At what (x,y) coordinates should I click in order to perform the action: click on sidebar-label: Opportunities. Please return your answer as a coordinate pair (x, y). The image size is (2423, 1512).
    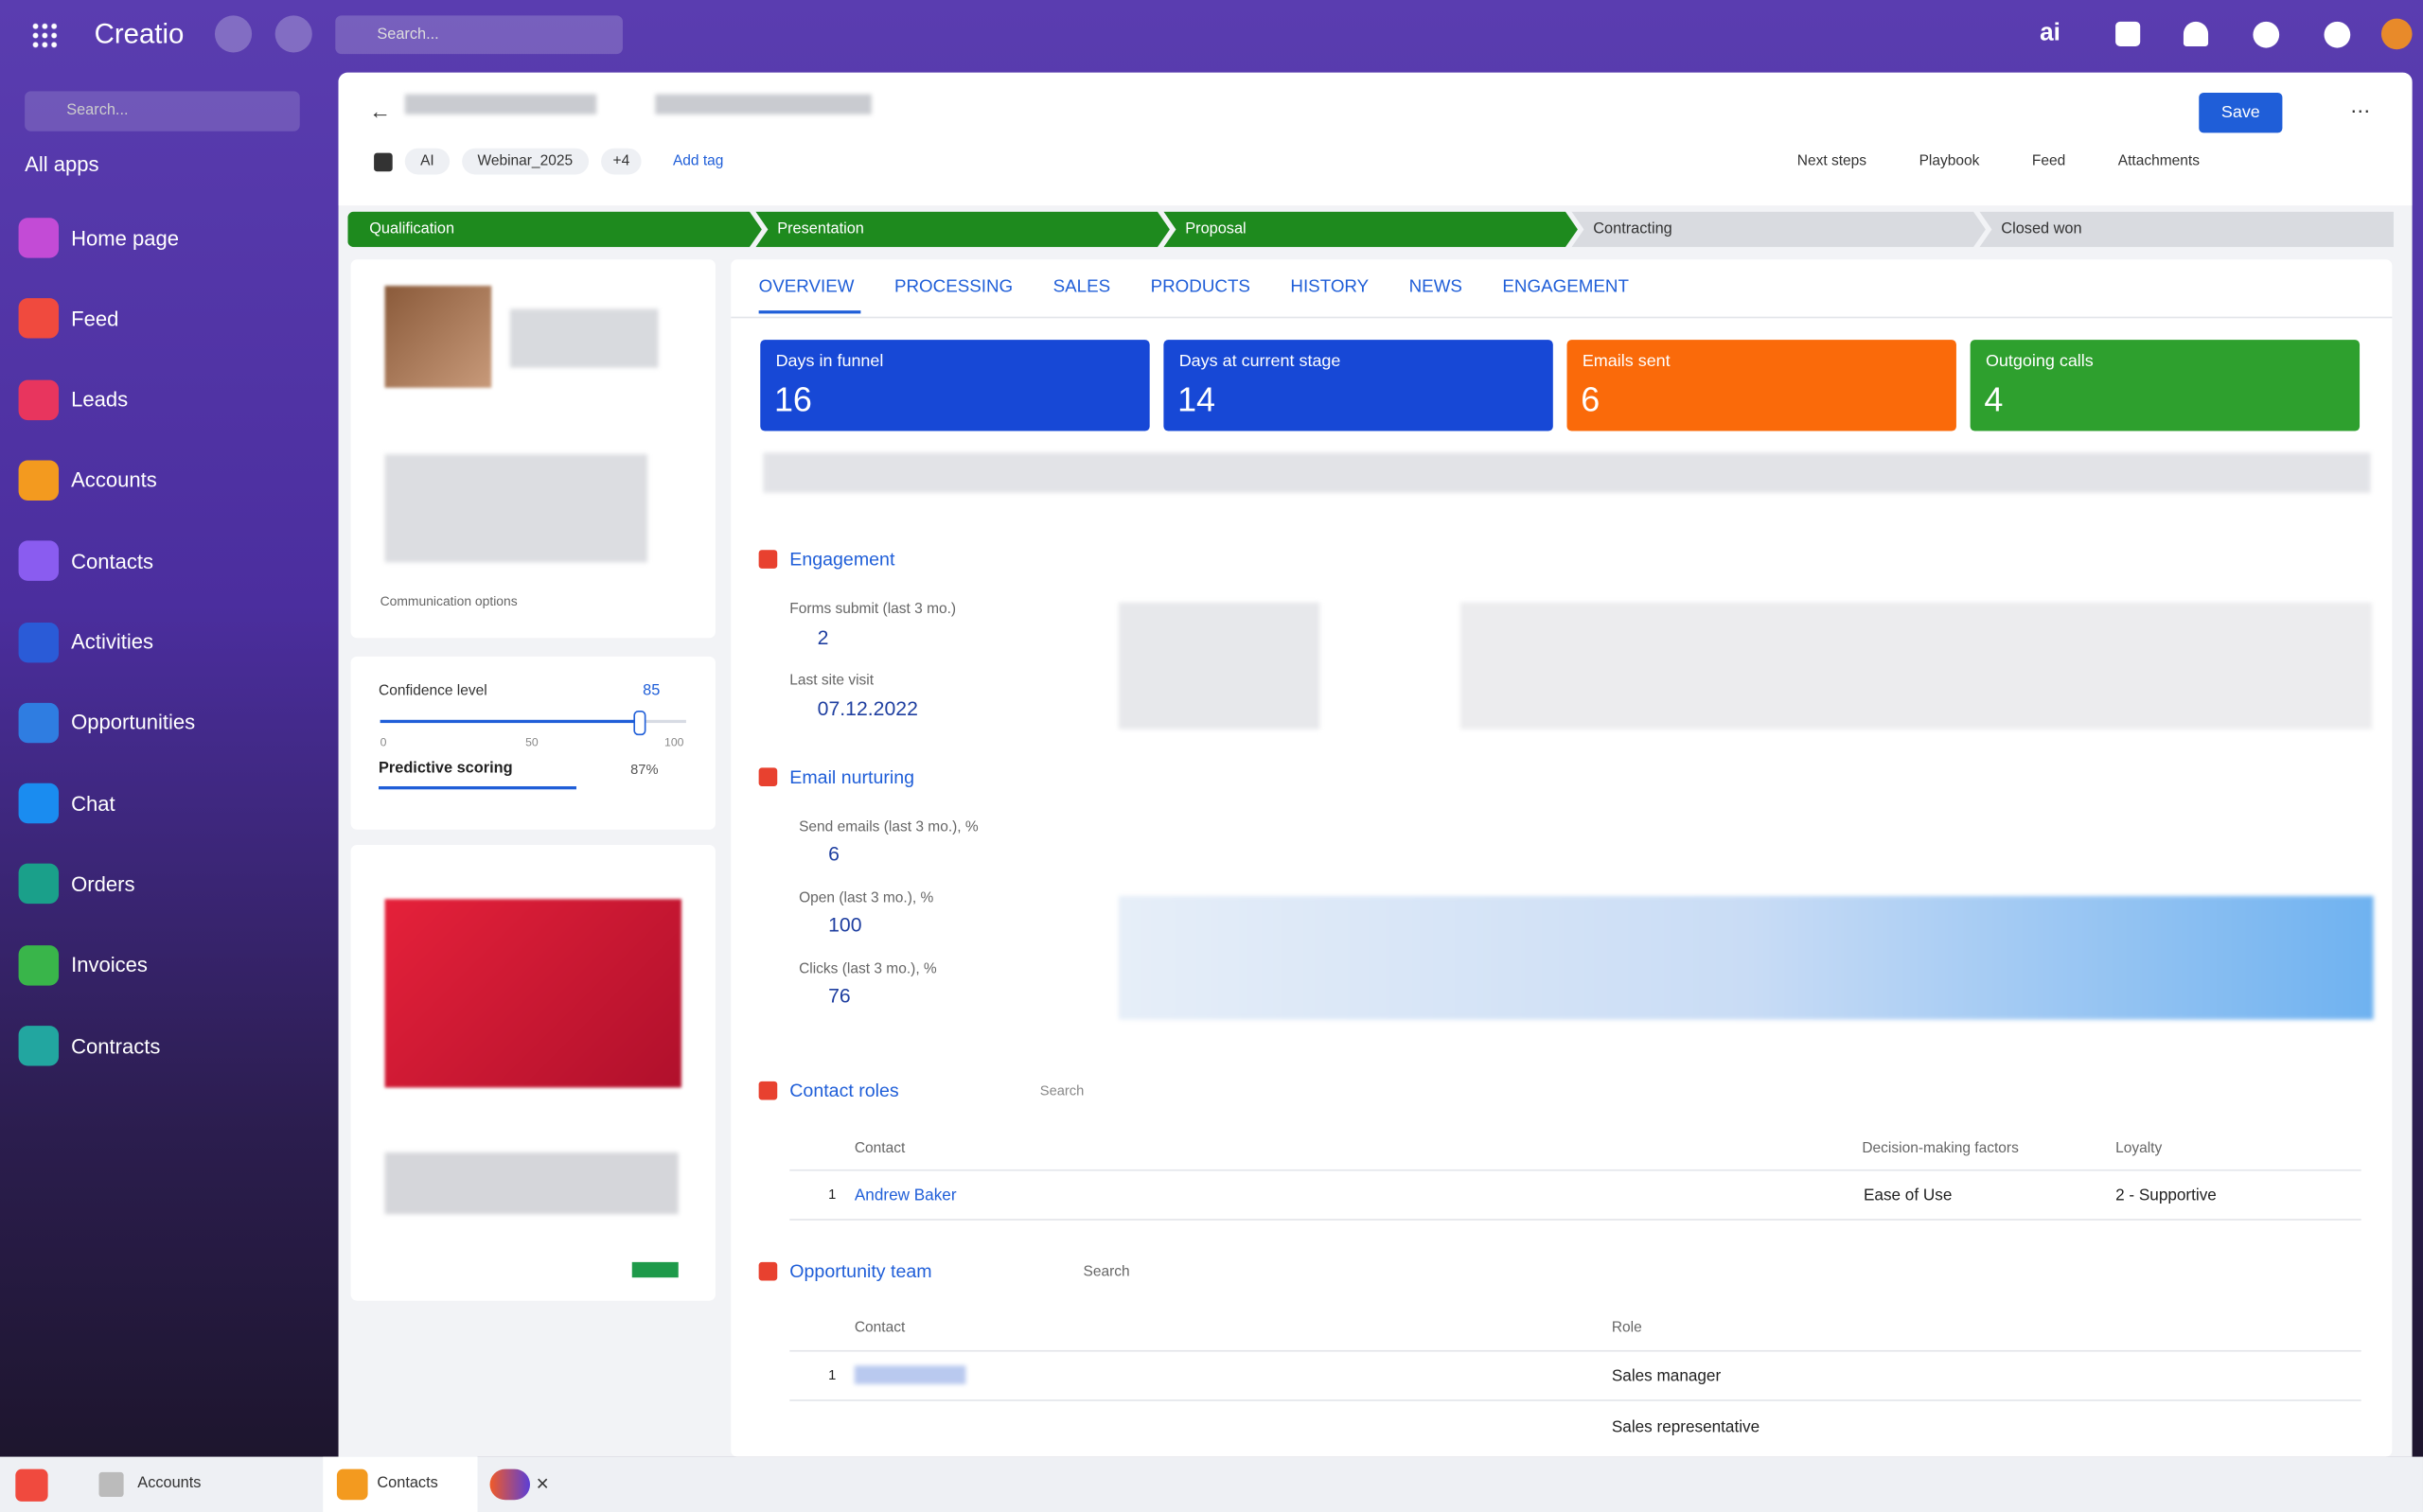
    Looking at the image, I should click on (133, 723).